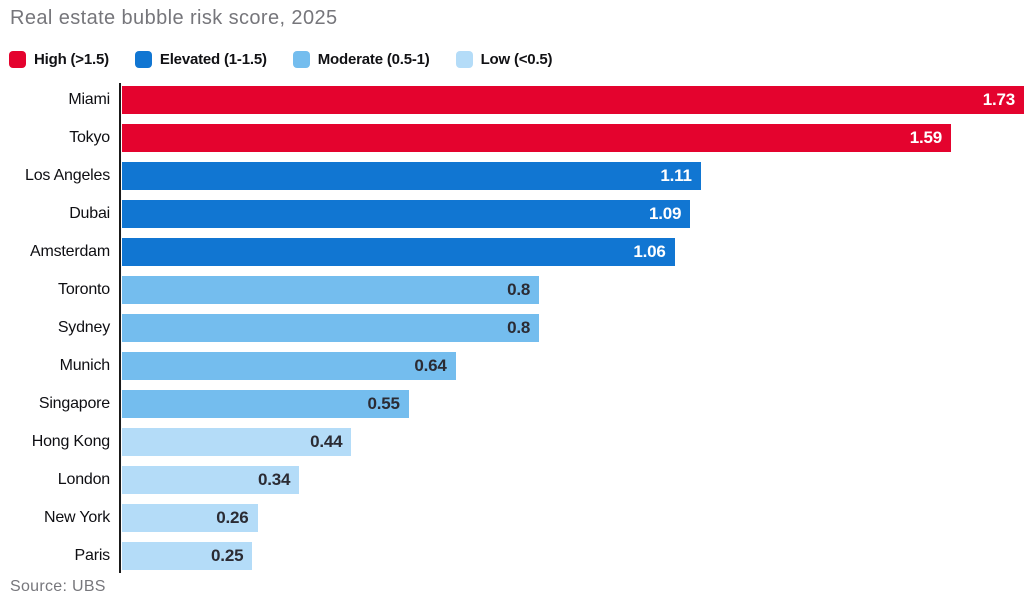 This screenshot has width=1024, height=611. I want to click on value-label: 0.55, so click(383, 403).